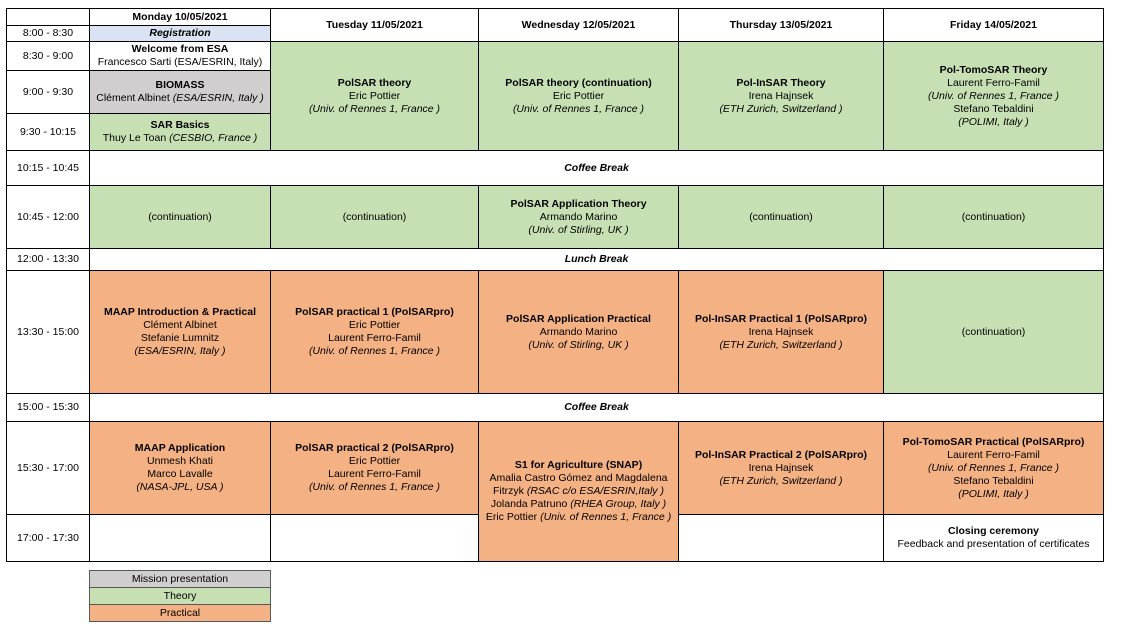 The image size is (1122, 627). Describe the element at coordinates (48, 17) in the screenshot. I see `corner-blank-cell` at that location.